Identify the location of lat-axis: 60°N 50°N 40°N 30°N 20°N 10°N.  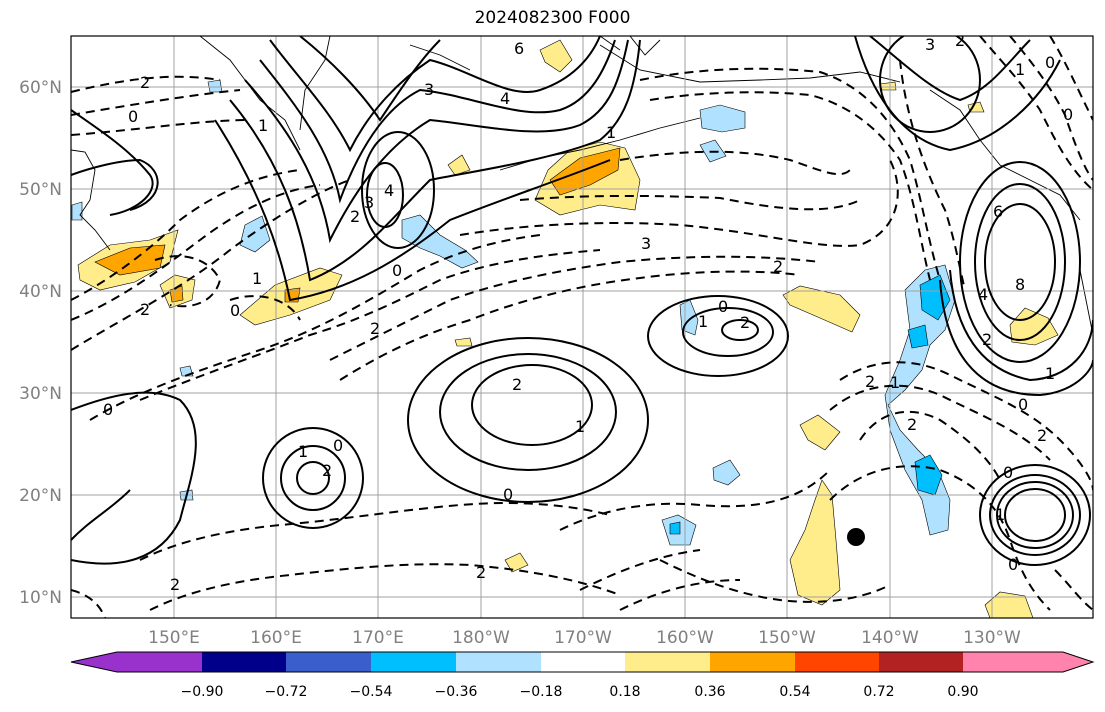
(40, 343).